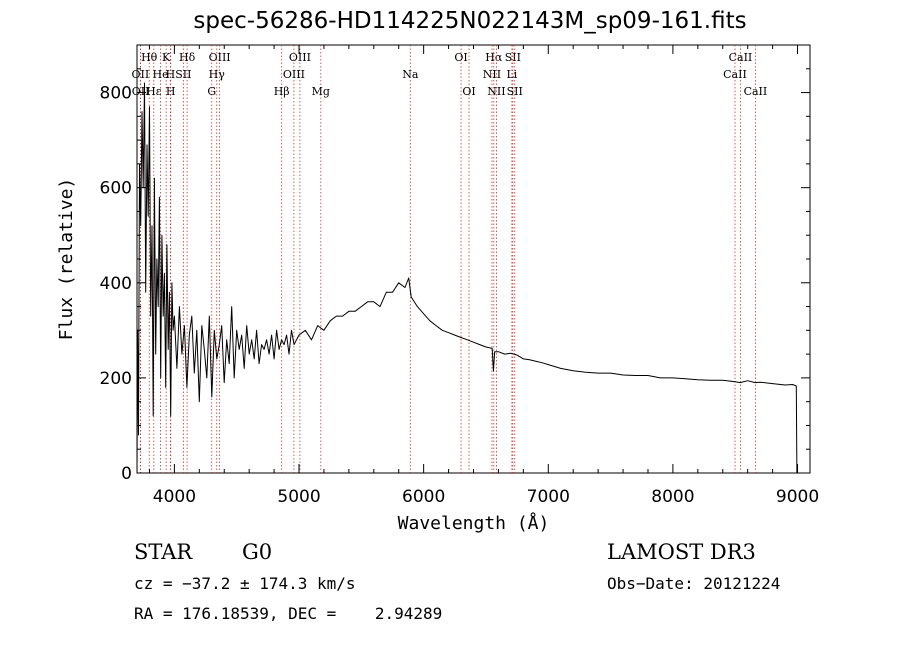 This screenshot has height=649, width=900. Describe the element at coordinates (174, 497) in the screenshot. I see `x-tick-label: 4000` at that location.